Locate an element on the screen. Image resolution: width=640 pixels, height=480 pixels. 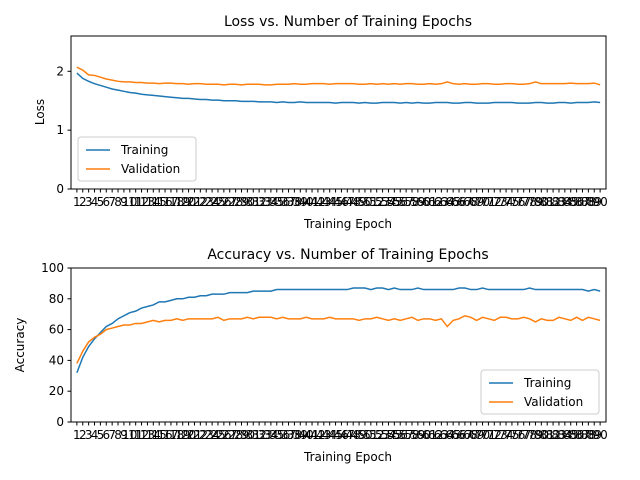
loss-x-tick-label: 75 is located at coordinates (511, 202).